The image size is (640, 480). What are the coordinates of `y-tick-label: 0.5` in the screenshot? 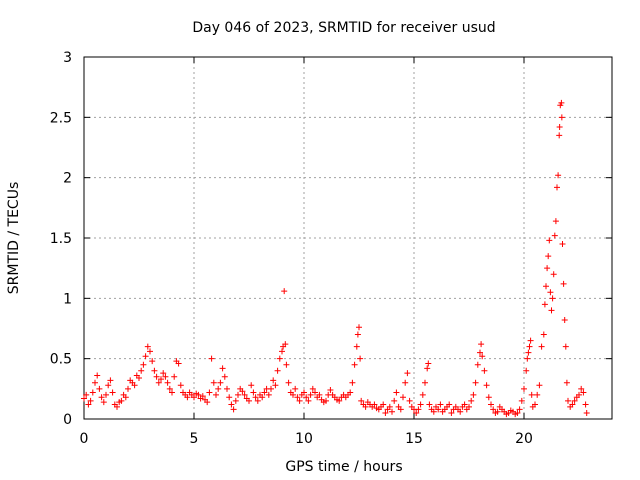 It's located at (61, 360).